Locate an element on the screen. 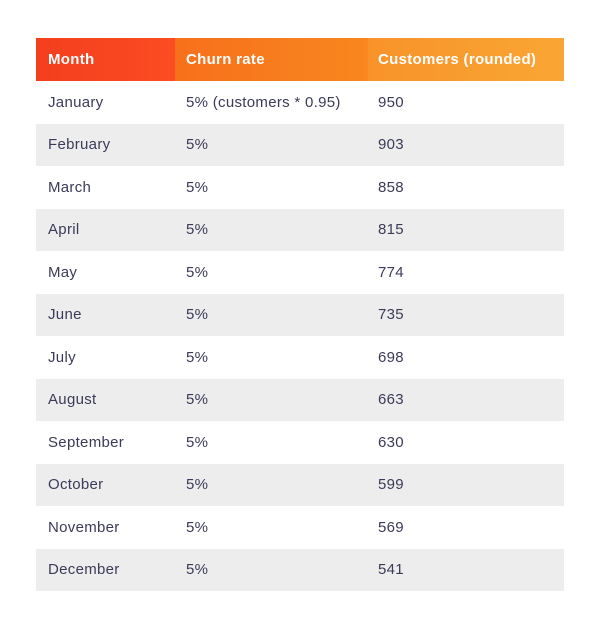 This screenshot has width=600, height=630. month-cell: October is located at coordinates (76, 485).